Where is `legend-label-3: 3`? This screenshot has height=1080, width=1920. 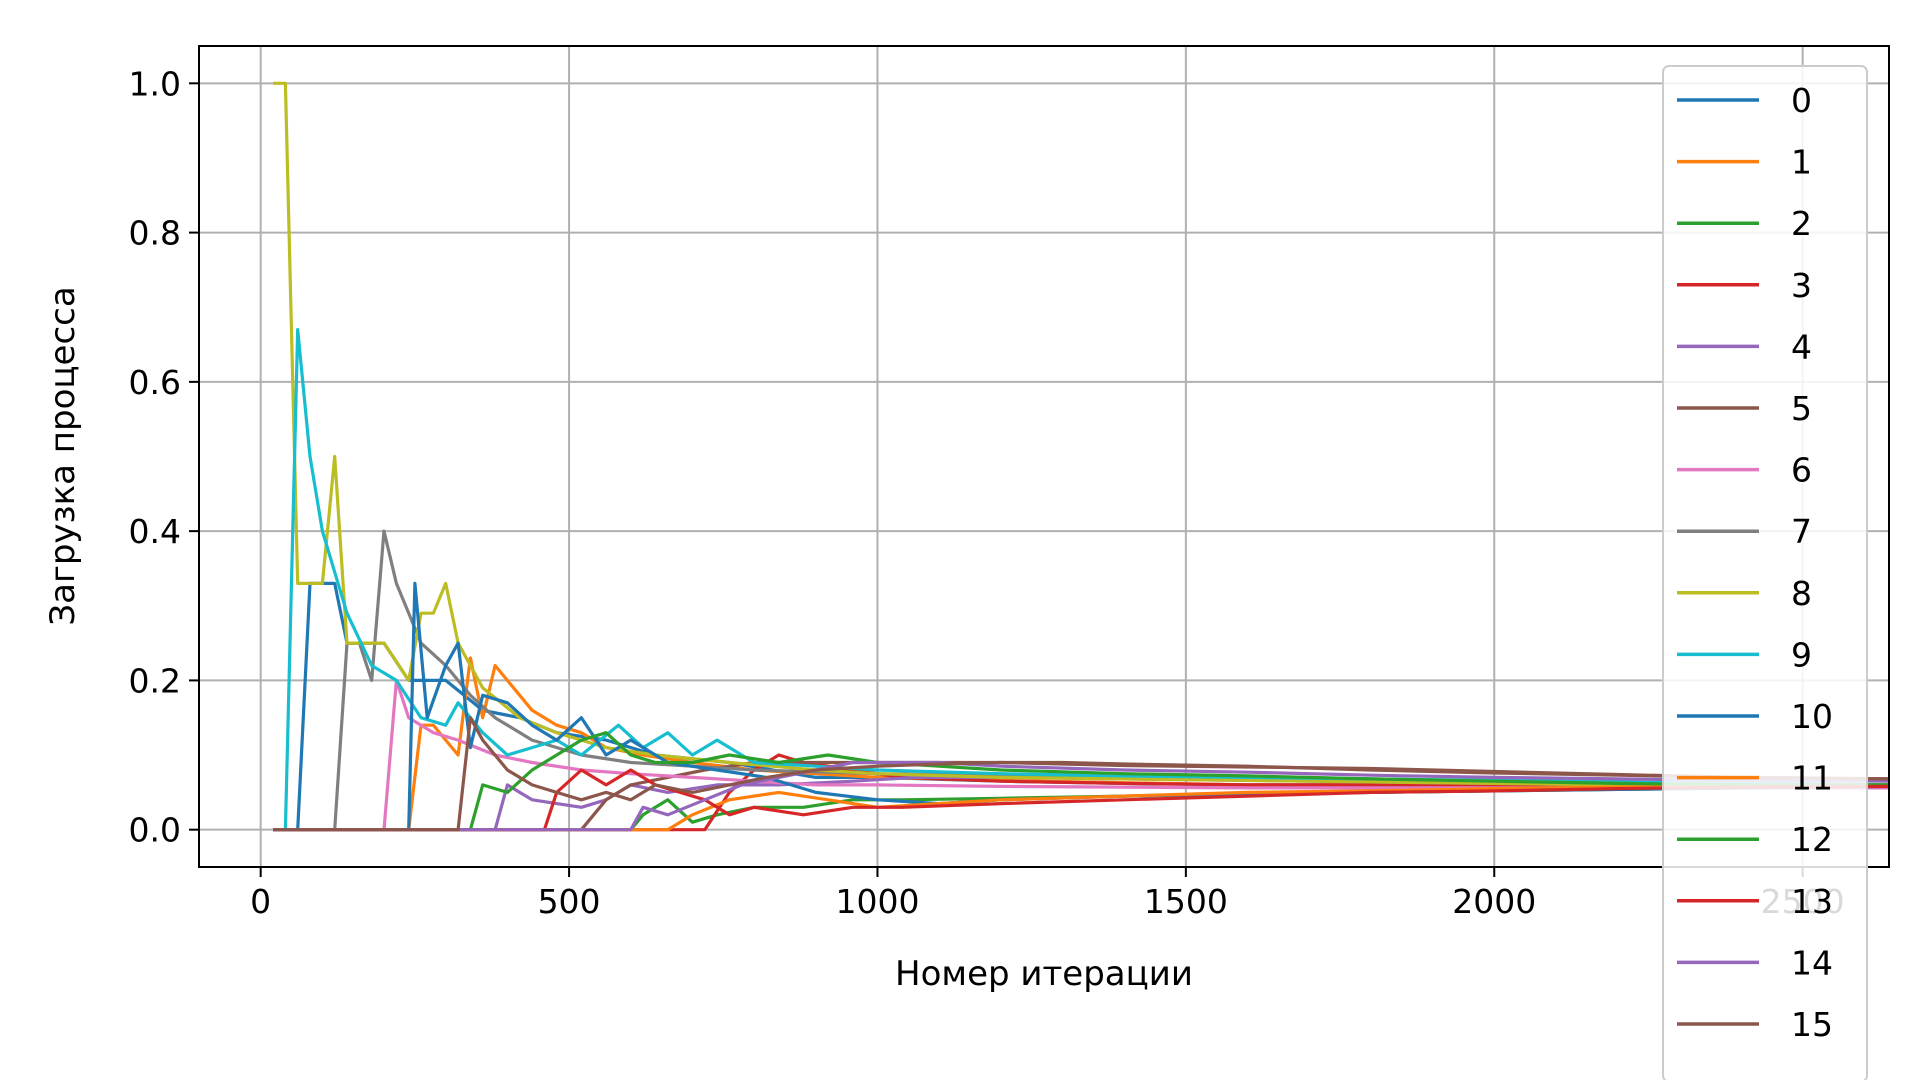 legend-label-3: 3 is located at coordinates (1801, 285).